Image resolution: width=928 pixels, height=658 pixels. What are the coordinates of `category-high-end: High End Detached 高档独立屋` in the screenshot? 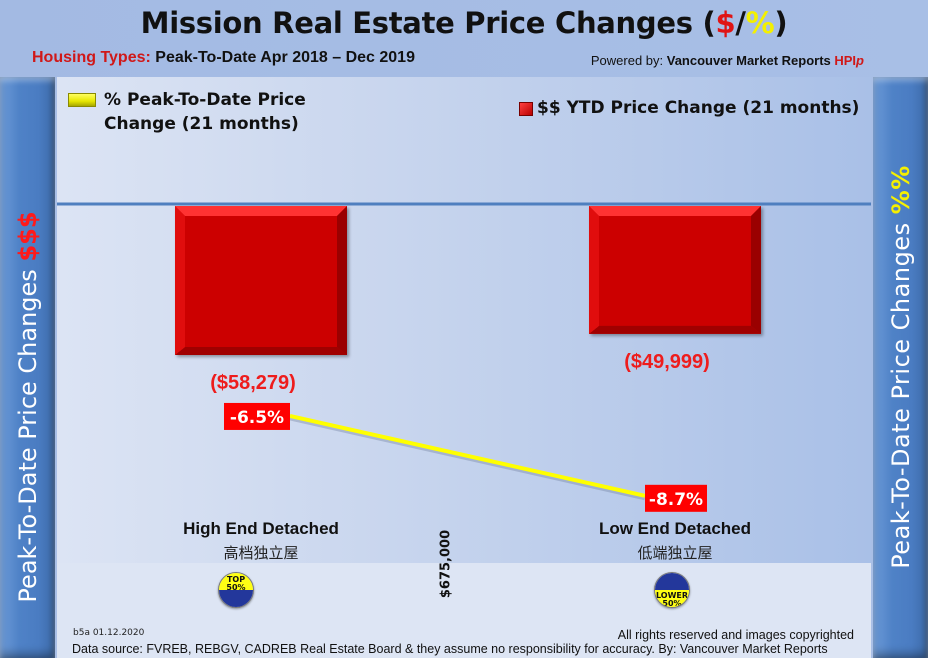 It's located at (261, 541).